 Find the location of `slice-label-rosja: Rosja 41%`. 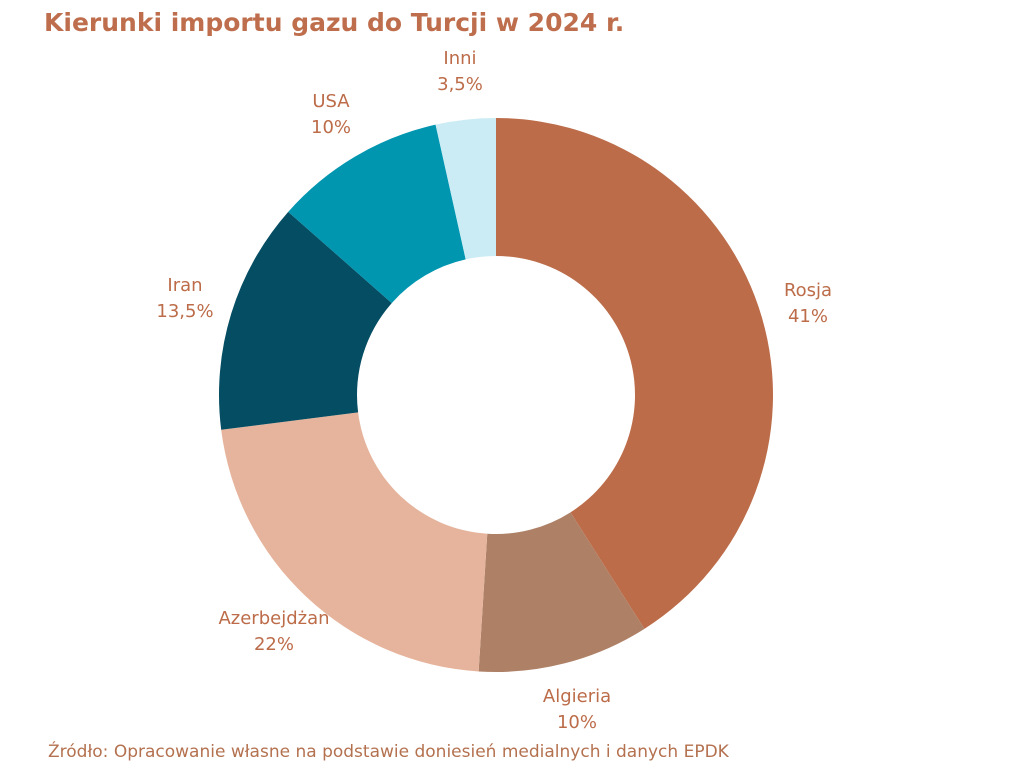

slice-label-rosja: Rosja 41% is located at coordinates (808, 304).